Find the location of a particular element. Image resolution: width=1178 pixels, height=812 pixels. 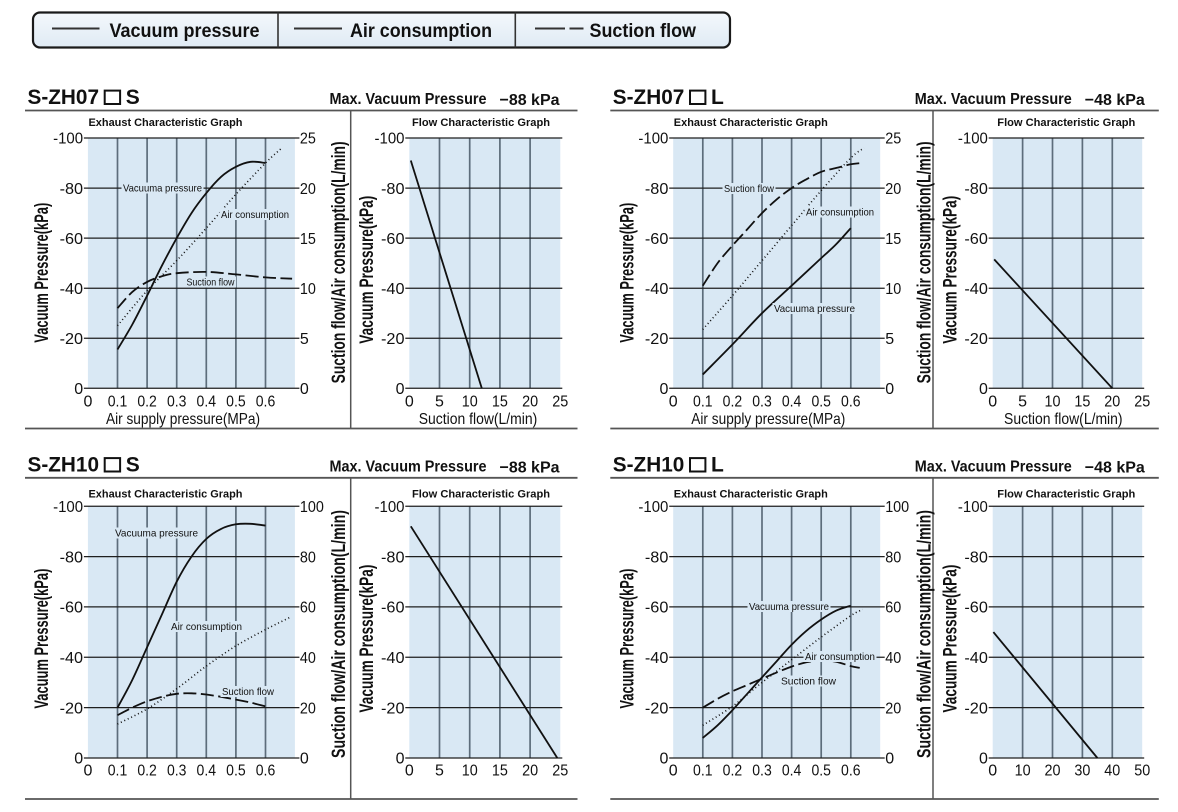

svg-text: Air supply pressure(MPa) is located at coordinates (768, 419).